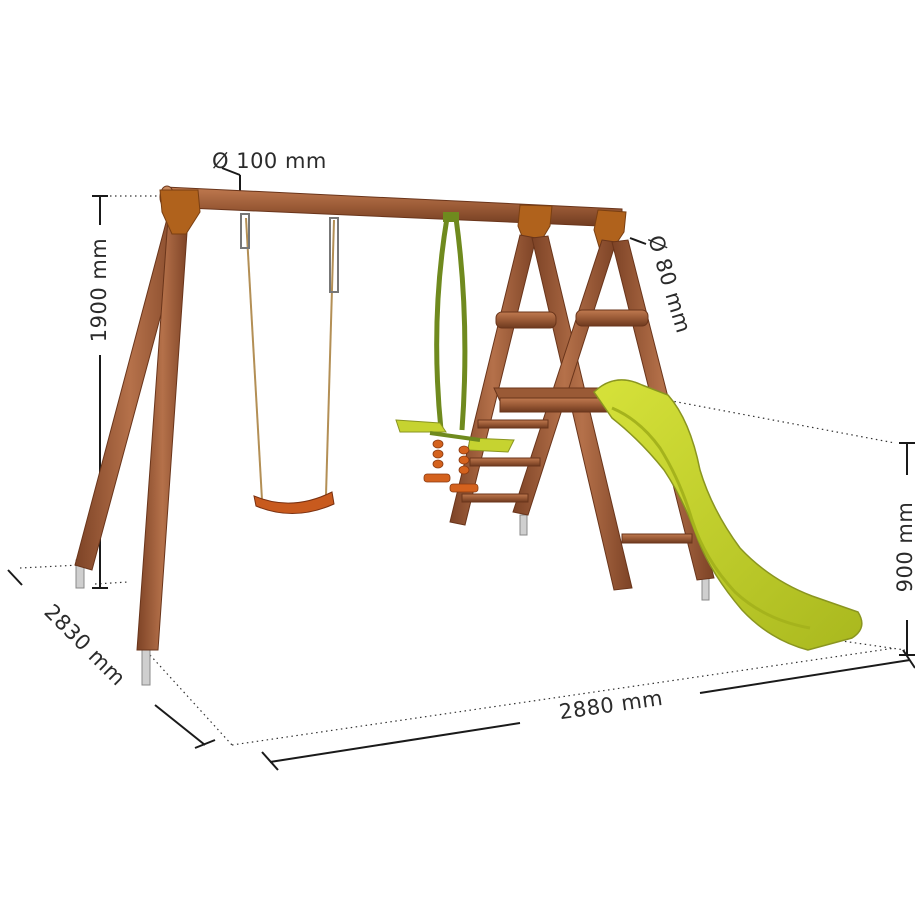 The width and height of the screenshot is (915, 915). I want to click on width-label: 2880 mm, so click(611, 705).